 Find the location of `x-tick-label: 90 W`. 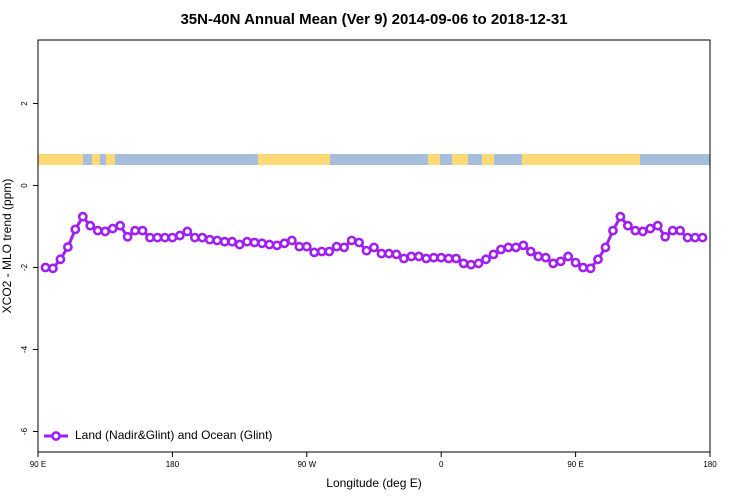

x-tick-label: 90 W is located at coordinates (306, 464).